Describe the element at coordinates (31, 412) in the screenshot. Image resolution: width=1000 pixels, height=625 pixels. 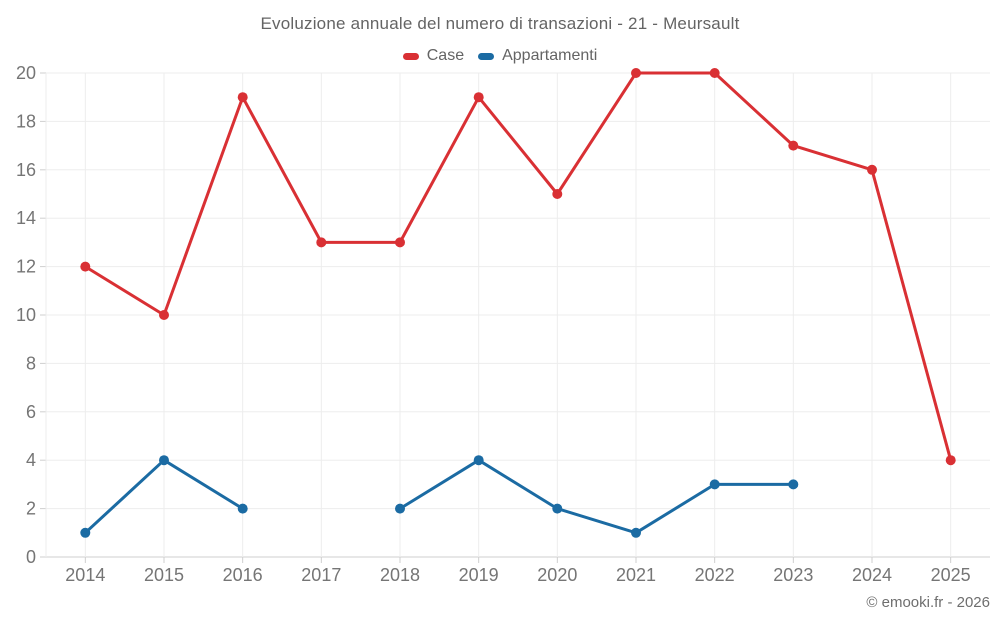
I see `y-tick-label: 6` at that location.